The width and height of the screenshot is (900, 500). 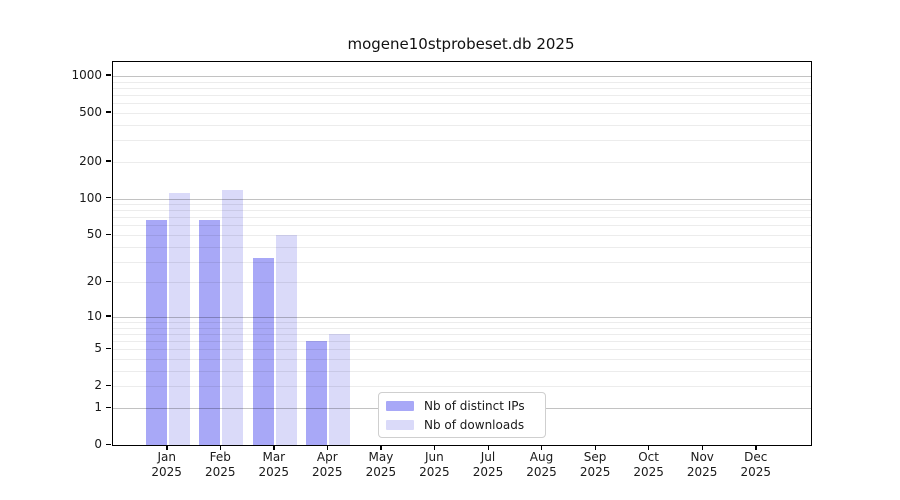 I want to click on bar-distinct-ips-apr, so click(x=317, y=393).